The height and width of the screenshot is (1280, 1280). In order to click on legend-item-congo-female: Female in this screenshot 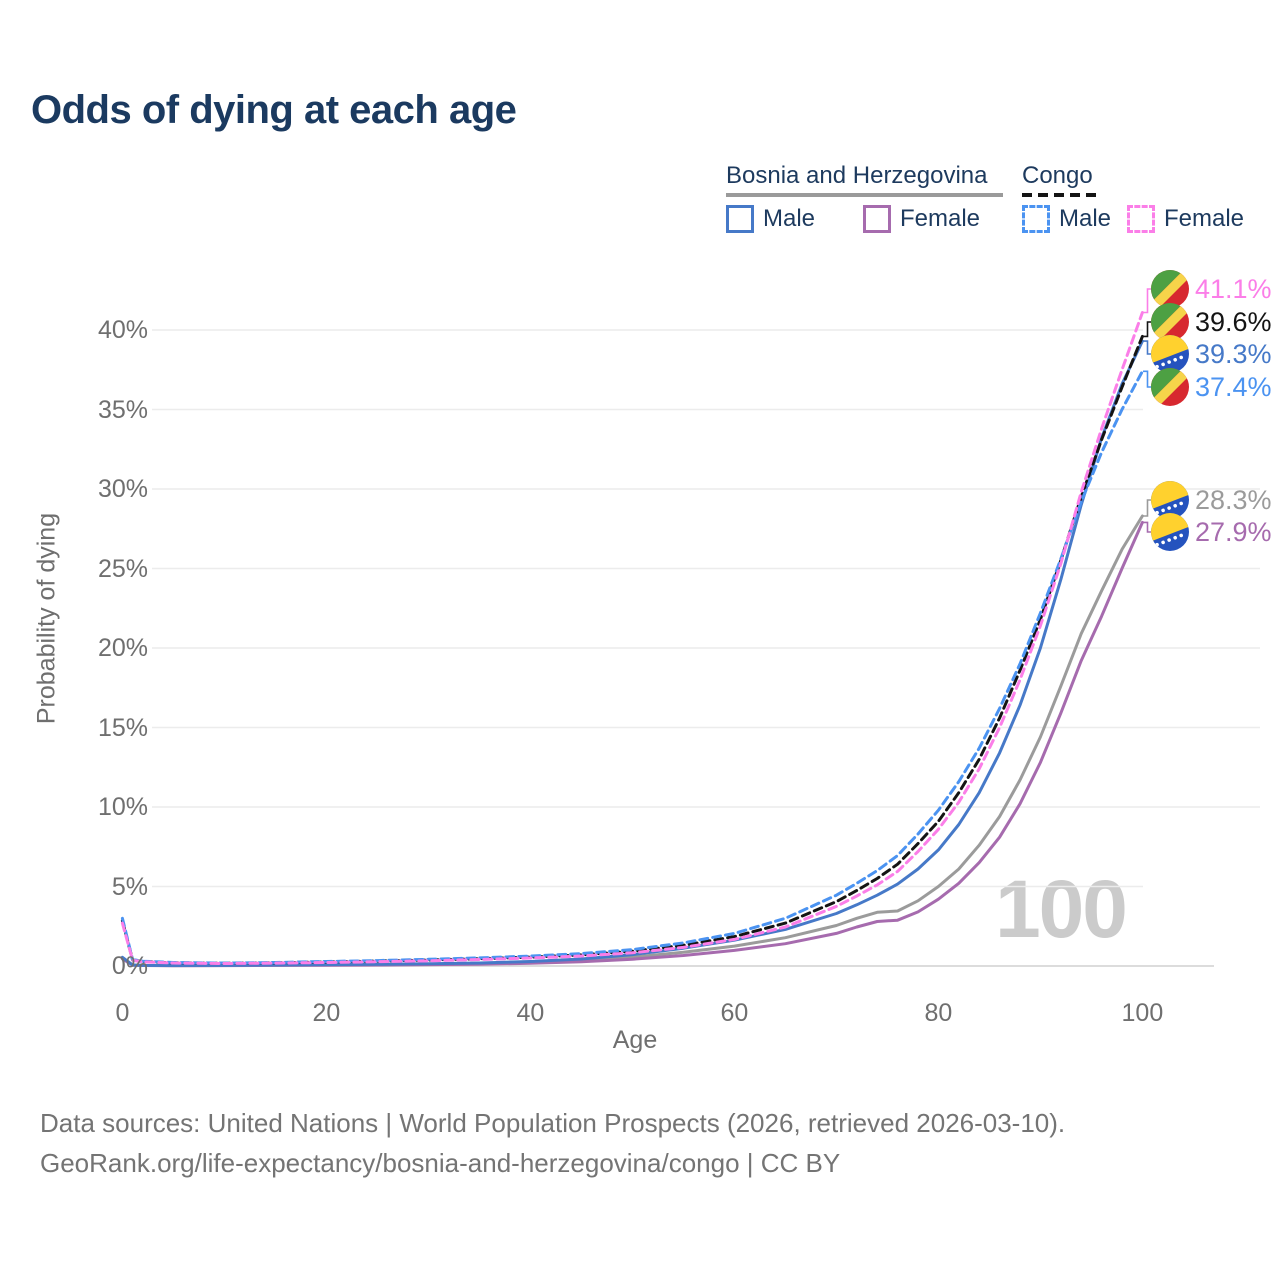, I will do `click(1185, 219)`.